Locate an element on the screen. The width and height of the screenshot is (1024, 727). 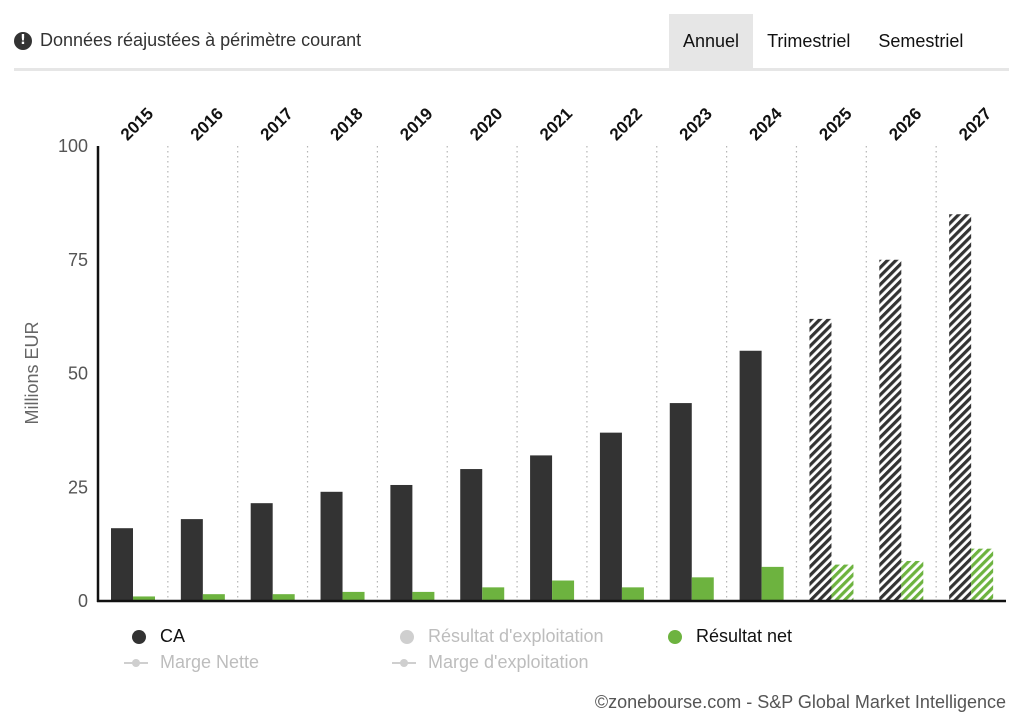
bar-resultat-net-2019 is located at coordinates (423, 596).